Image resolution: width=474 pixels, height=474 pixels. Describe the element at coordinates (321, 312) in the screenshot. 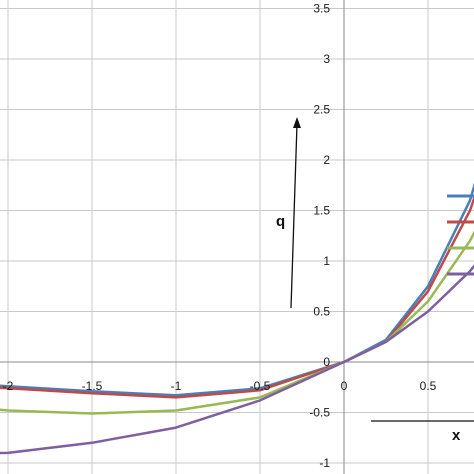

I see `y-tick-label-3: 0.5` at that location.